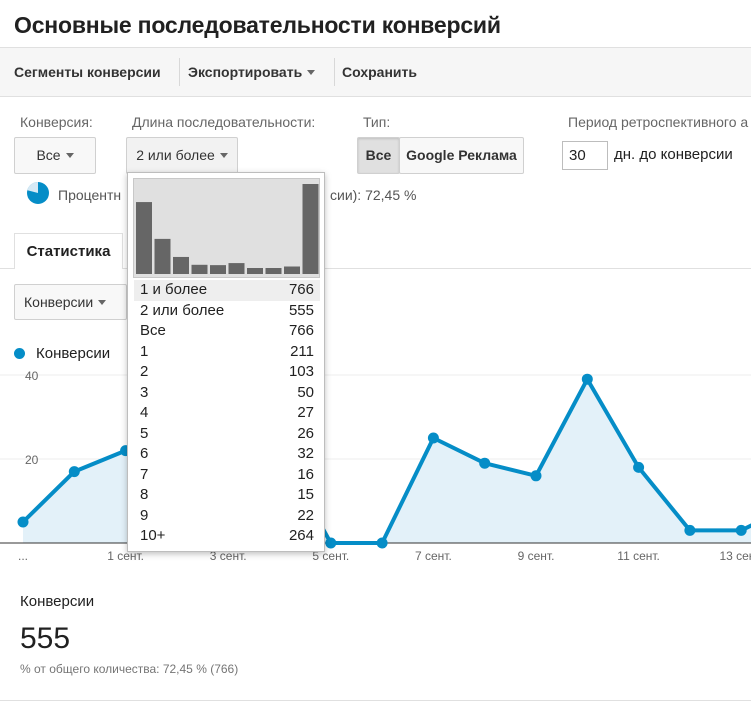 The height and width of the screenshot is (720, 751). What do you see at coordinates (144, 515) in the screenshot?
I see `option-label: 9` at bounding box center [144, 515].